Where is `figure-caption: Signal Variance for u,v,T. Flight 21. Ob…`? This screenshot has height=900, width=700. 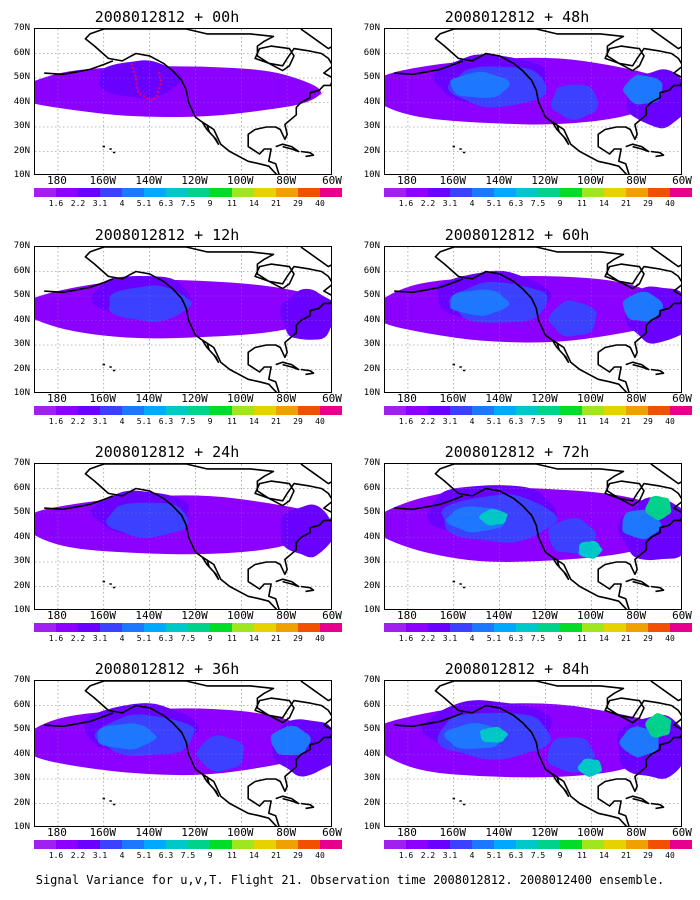
figure-caption: Signal Variance for u,v,T. Flight 21. Ob… is located at coordinates (350, 880).